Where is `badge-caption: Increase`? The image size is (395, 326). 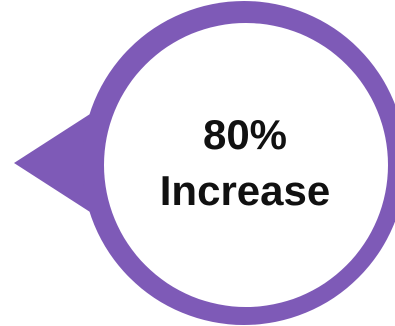 badge-caption: Increase is located at coordinates (245, 190).